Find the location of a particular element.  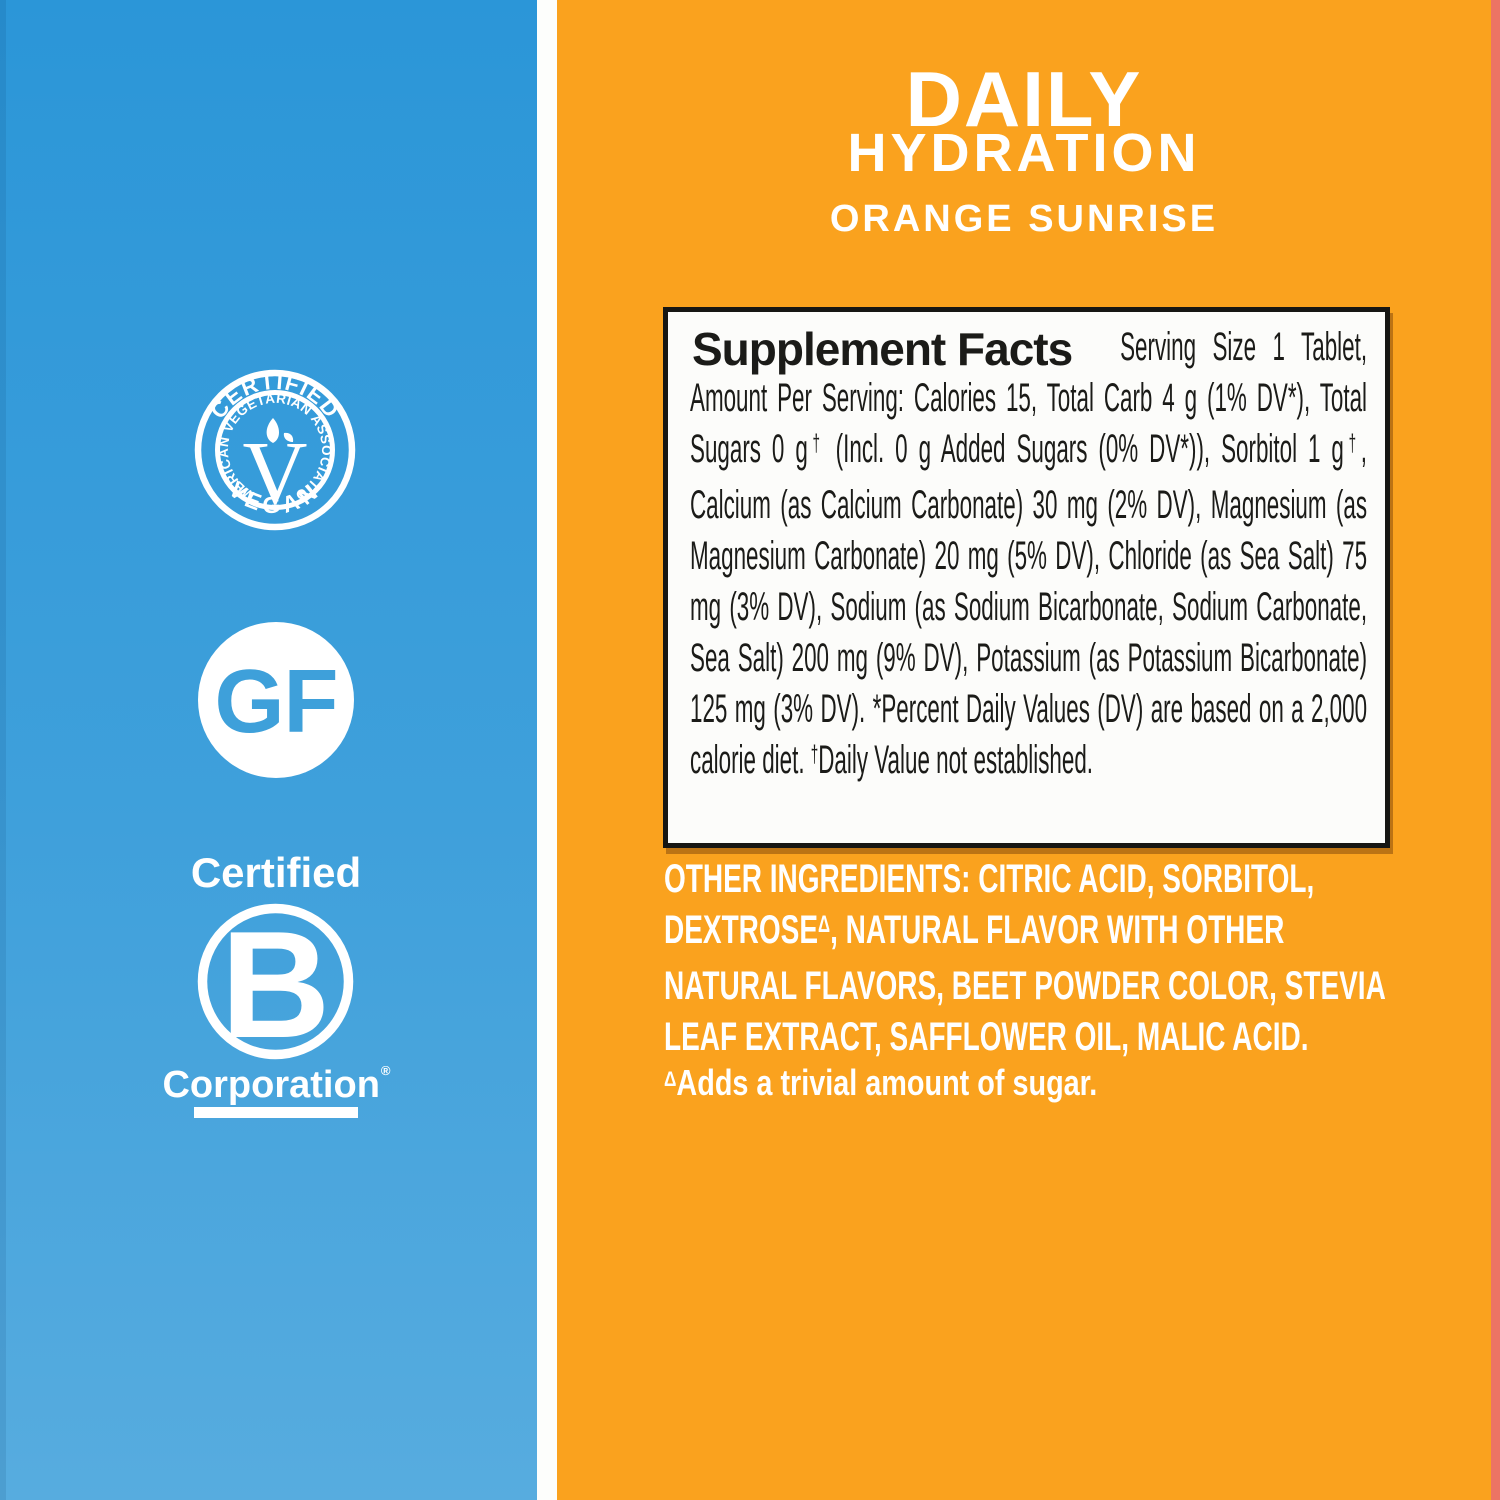

sugar-footnote-text: ΔAdds a trivial amount of sugar. is located at coordinates (881, 1082).